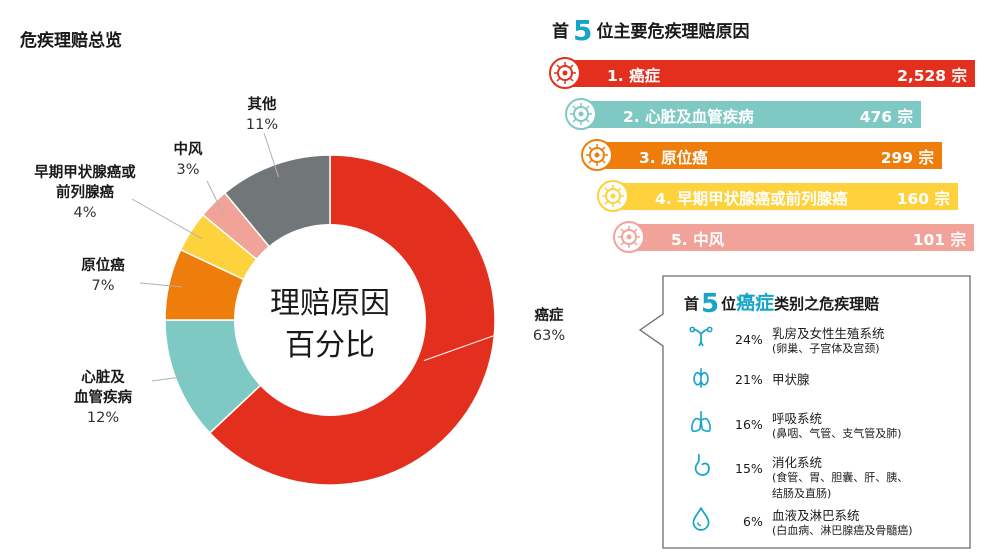 Image resolution: width=988 pixels, height=560 pixels. What do you see at coordinates (886, 117) in the screenshot?
I see `ranking-count: 476 宗` at bounding box center [886, 117].